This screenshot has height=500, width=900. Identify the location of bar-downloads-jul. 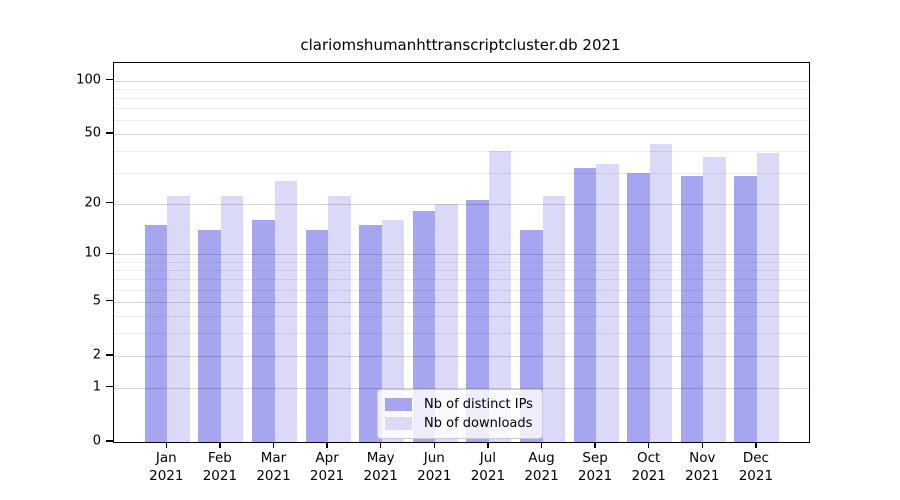
(500, 296).